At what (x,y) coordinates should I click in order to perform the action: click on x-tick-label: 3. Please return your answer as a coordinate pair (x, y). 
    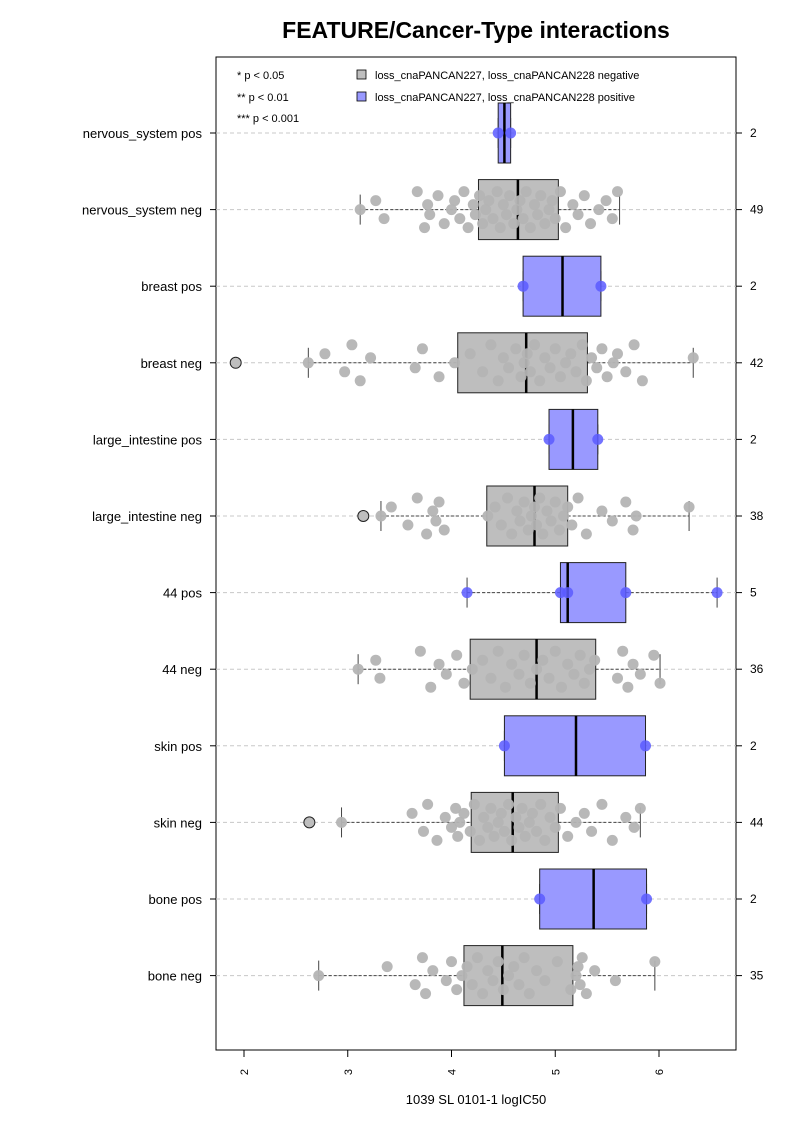
    Looking at the image, I should click on (349, 1072).